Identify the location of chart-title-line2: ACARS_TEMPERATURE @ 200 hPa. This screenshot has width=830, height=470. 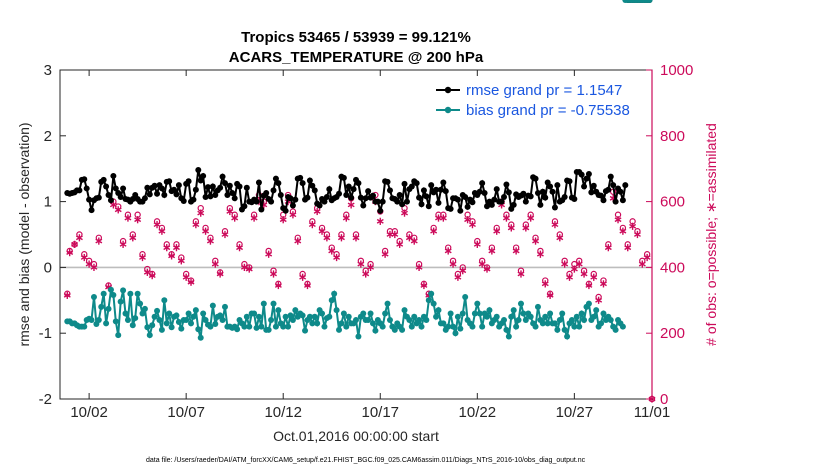
(356, 57).